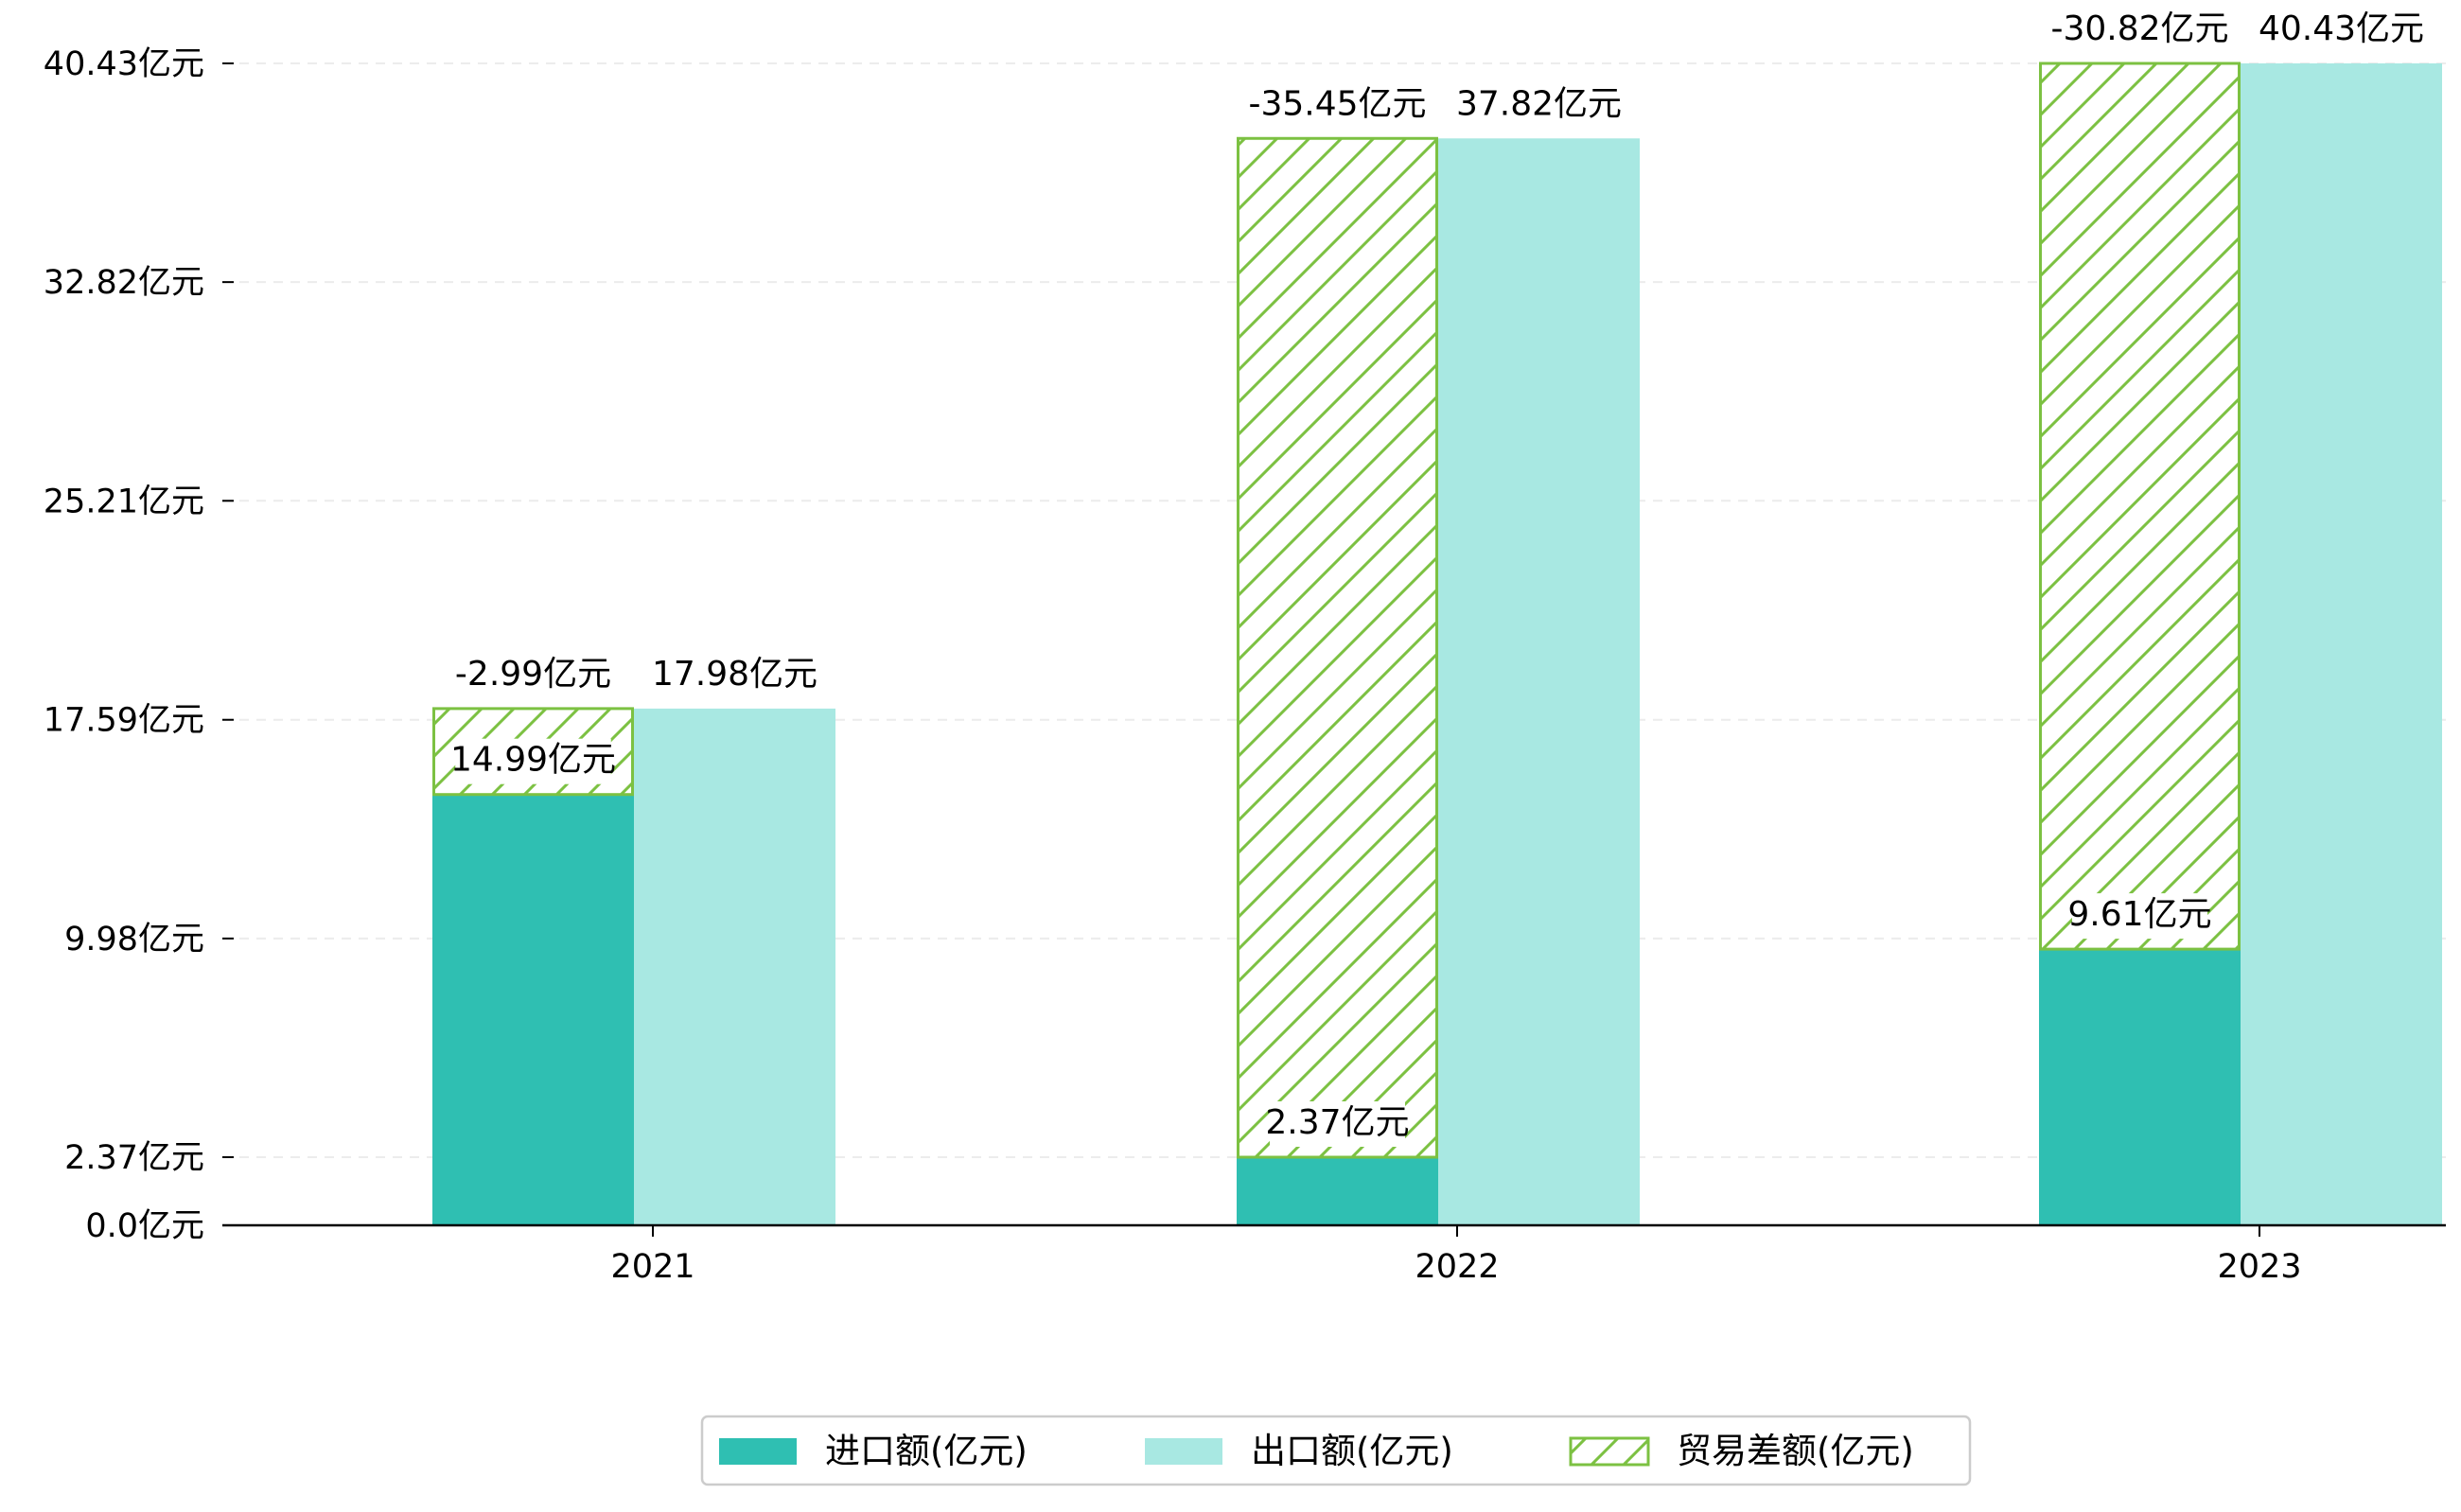 This screenshot has width=2461, height=1512. Describe the element at coordinates (134, 1158) in the screenshot. I see `y-tick-label-1: 2.37亿元` at that location.